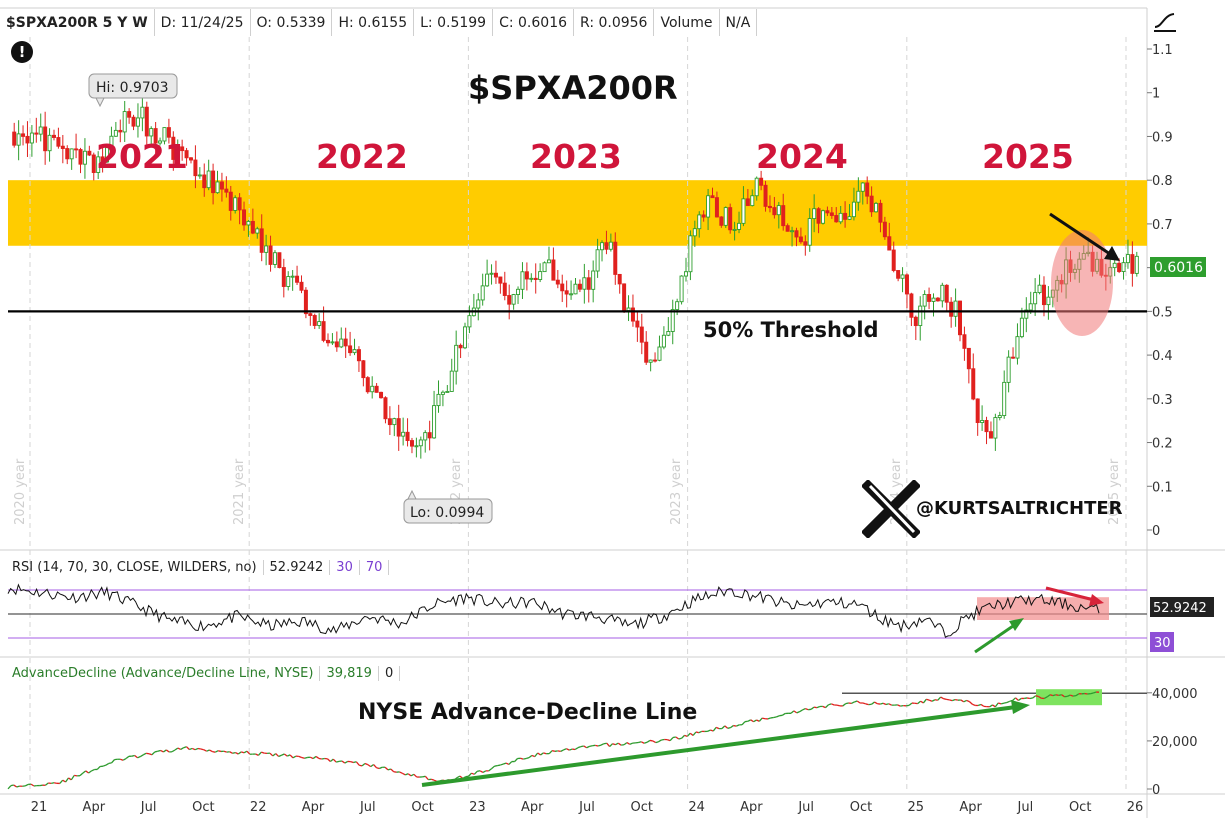  Describe the element at coordinates (1080, 807) in the screenshot. I see `x-tick-label: Oct` at that location.